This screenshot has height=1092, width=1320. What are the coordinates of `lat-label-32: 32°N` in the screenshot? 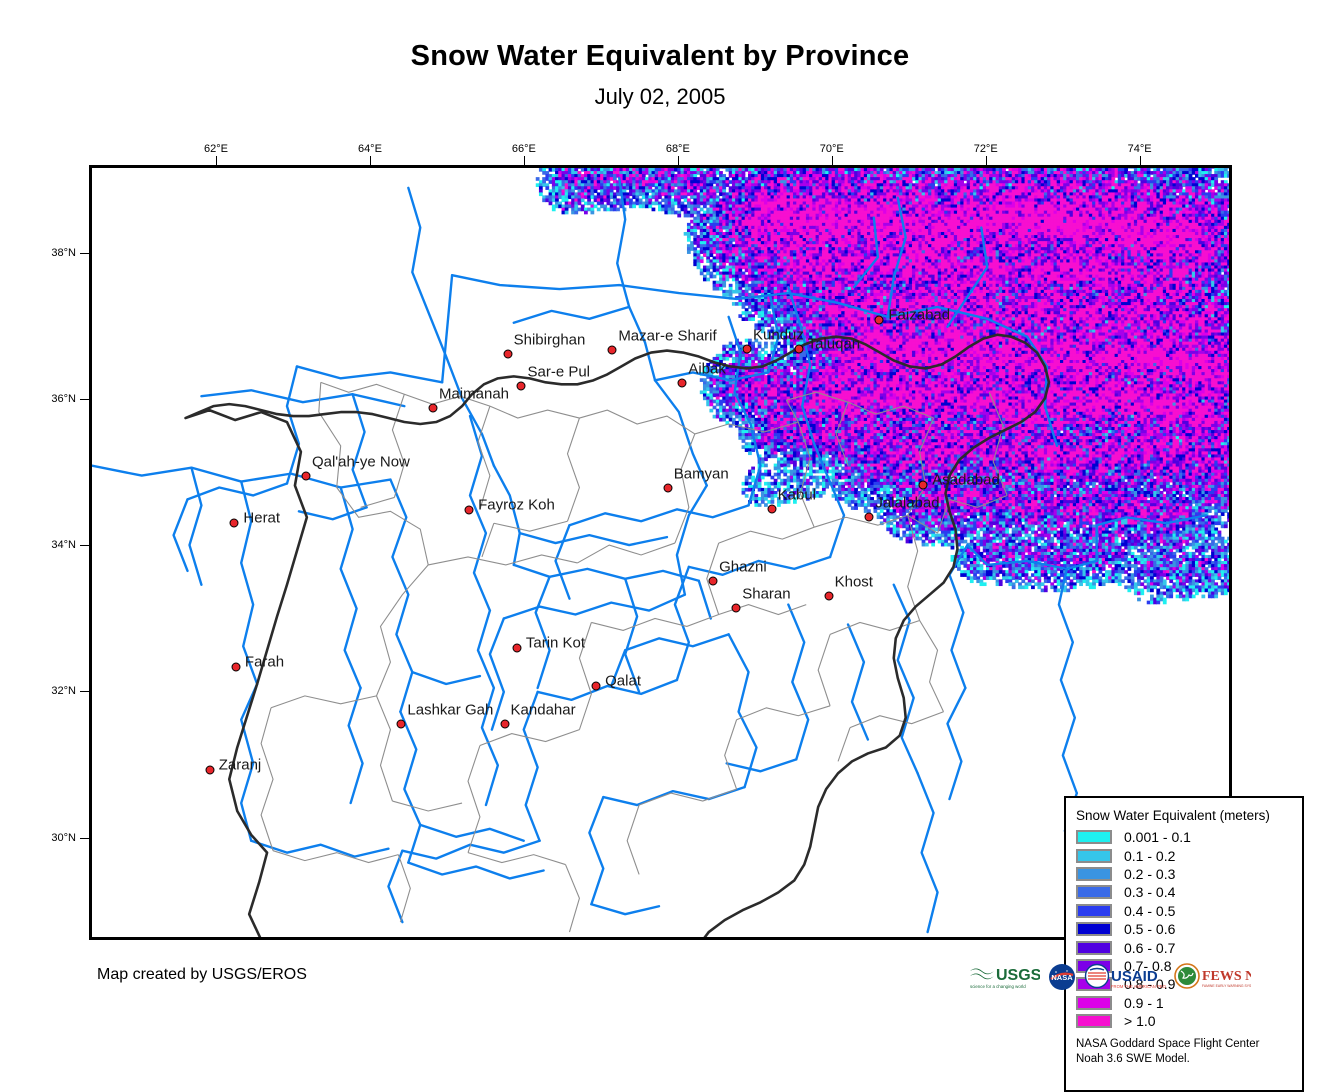 It's located at (58, 691).